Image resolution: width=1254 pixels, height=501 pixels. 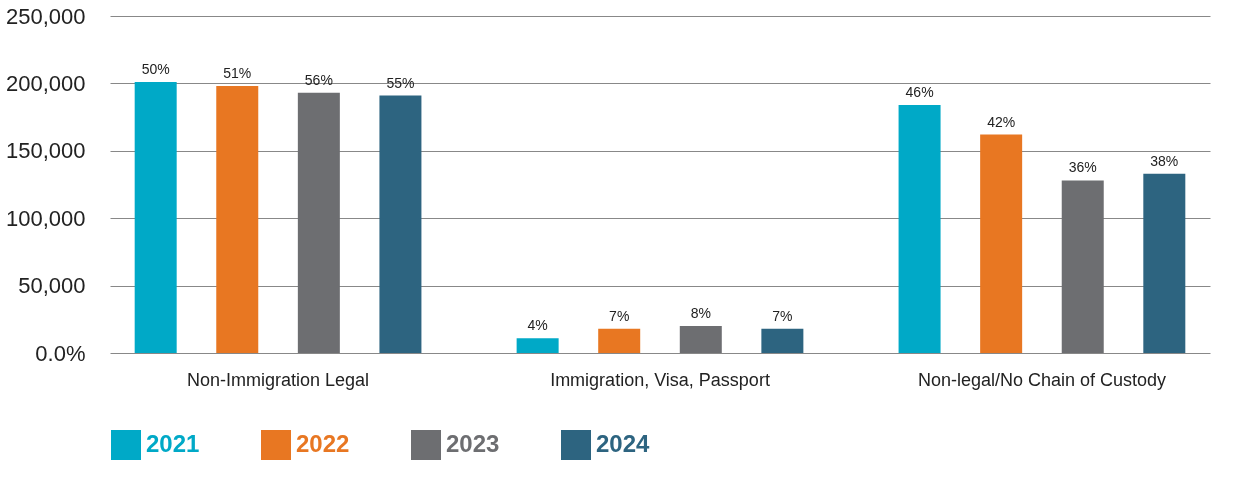 I want to click on x-tick-label: Non-Immigration Legal, so click(x=278, y=379).